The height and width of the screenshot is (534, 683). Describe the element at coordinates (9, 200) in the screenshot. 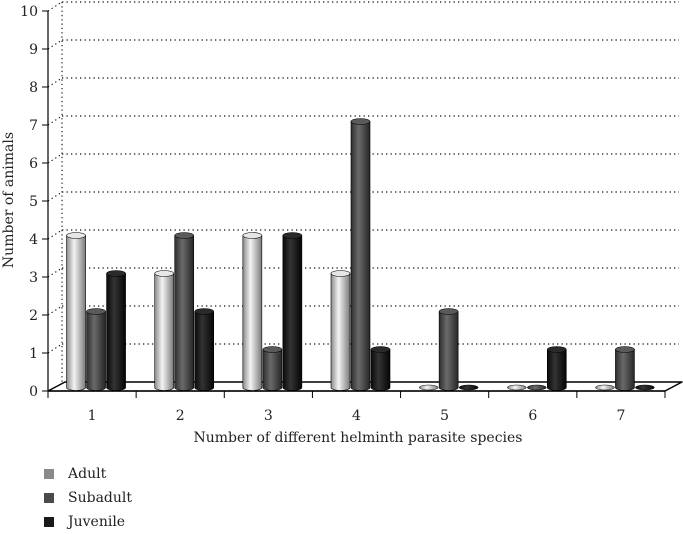

I see `y-axis-title: Number of animals` at that location.